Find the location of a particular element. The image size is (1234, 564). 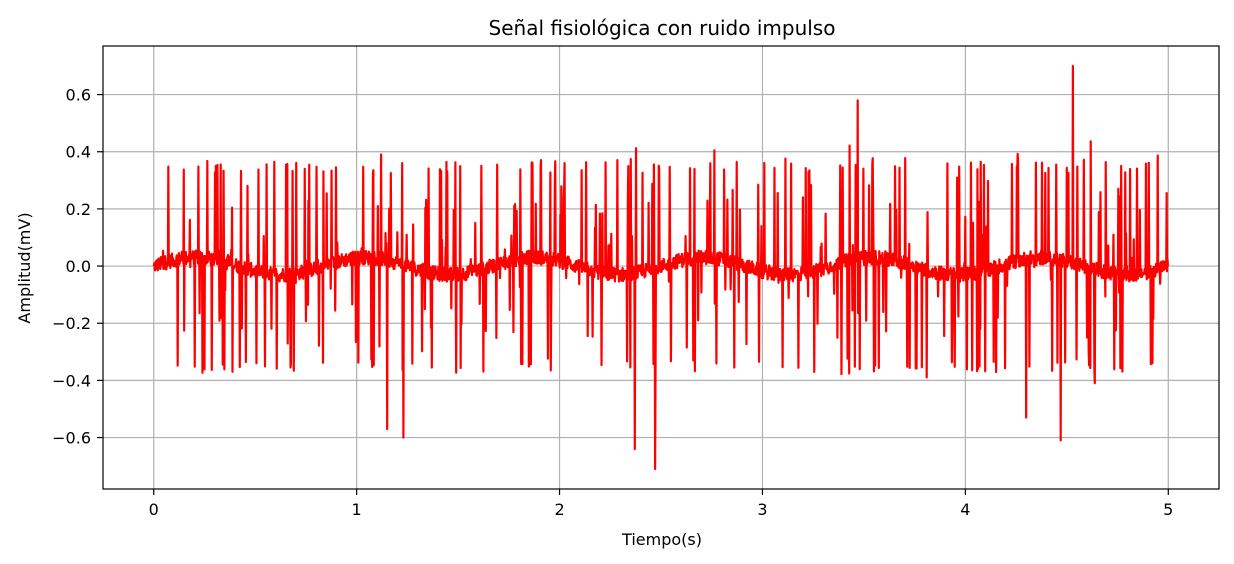

chart-title: Señal fisiológica con ruido impulso is located at coordinates (662, 28).